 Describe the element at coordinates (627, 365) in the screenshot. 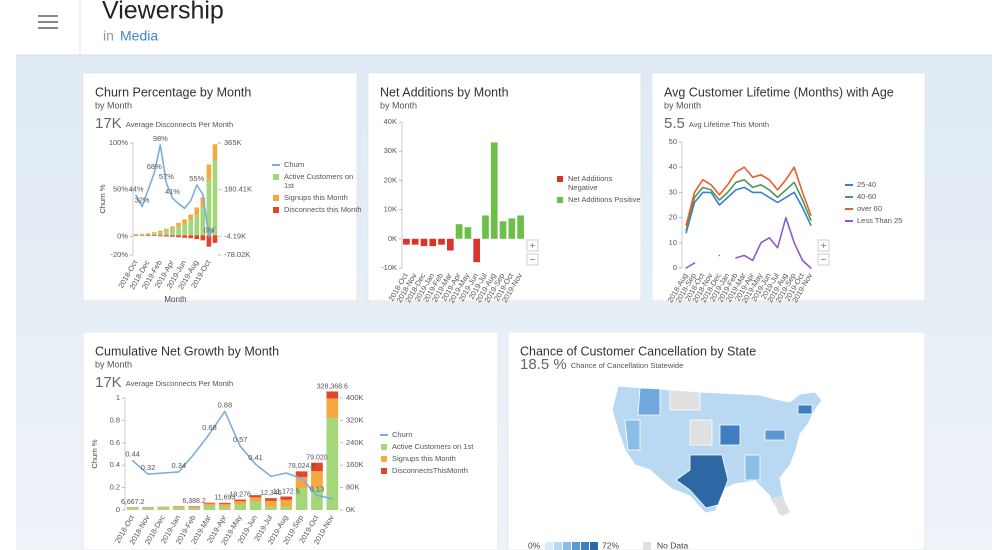

I see `kpi-label: Chance of Cancellation Statewide` at that location.